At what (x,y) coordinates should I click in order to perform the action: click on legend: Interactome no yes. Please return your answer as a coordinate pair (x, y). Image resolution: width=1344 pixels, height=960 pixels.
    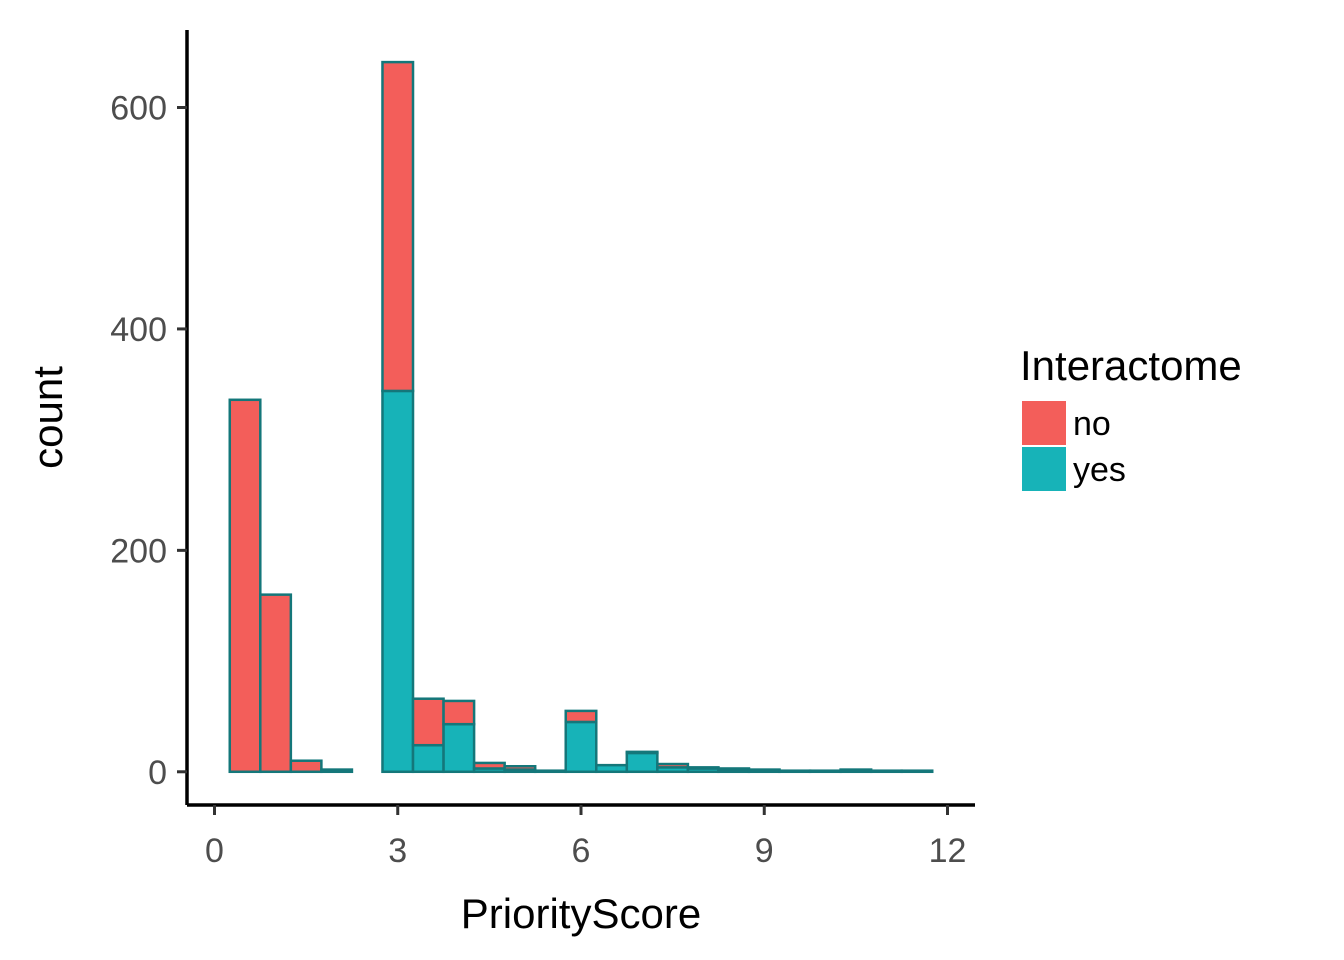
    Looking at the image, I should click on (1131, 416).